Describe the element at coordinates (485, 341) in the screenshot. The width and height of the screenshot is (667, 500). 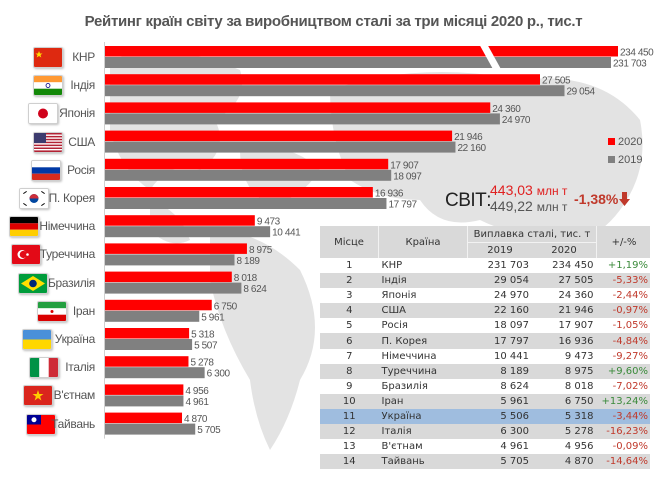
I see `table-row: 6 П. Корея 17 797 16 936 -4,84%` at that location.